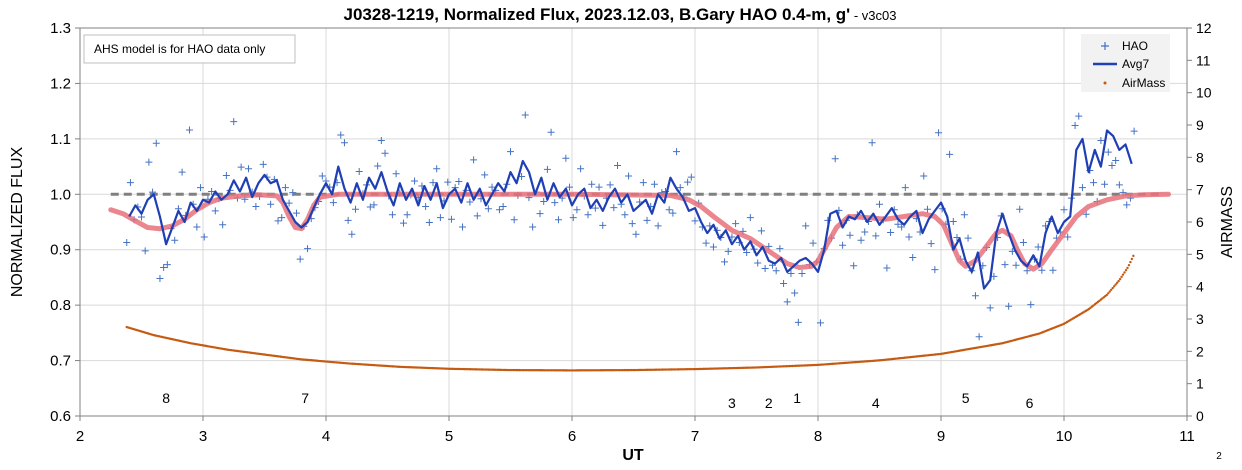 Image resolution: width=1242 pixels, height=470 pixels. Describe the element at coordinates (1121, 64) in the screenshot. I see `legend-avg7: Avg7` at that location.